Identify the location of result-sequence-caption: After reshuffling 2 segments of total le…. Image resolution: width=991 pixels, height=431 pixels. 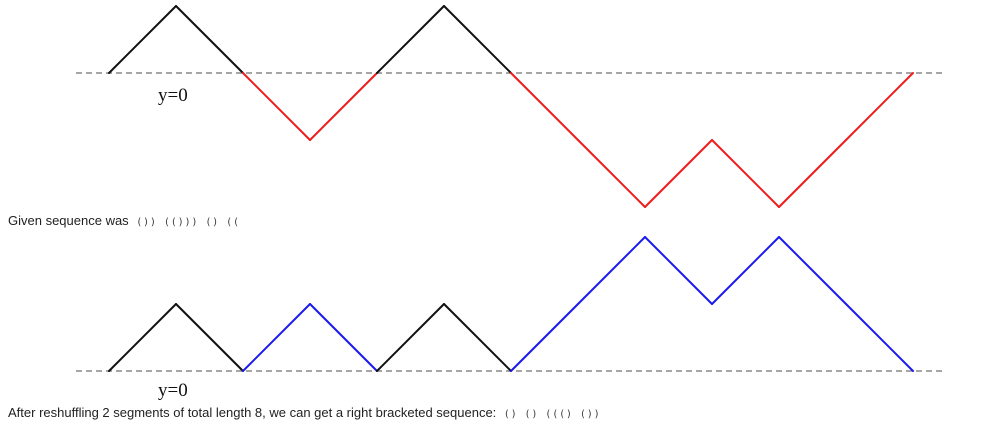
(304, 414).